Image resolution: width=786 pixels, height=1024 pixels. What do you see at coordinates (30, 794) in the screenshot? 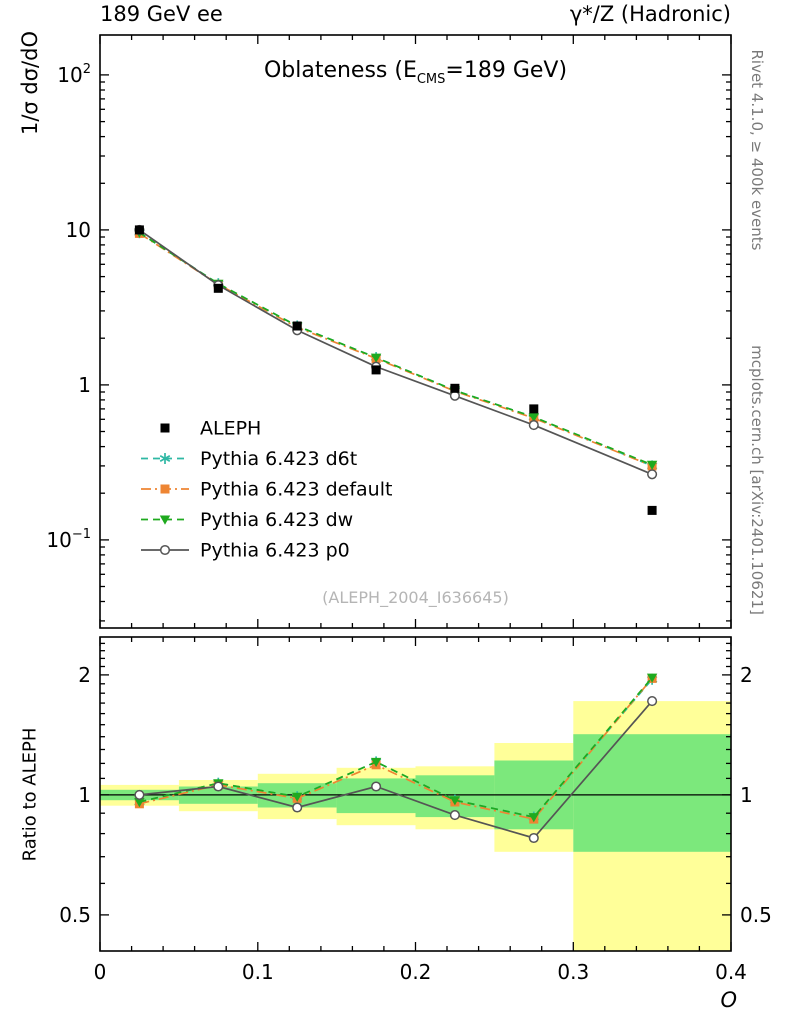
I see `ratio-y-axis-title: Ratio to ALEPH` at bounding box center [30, 794].